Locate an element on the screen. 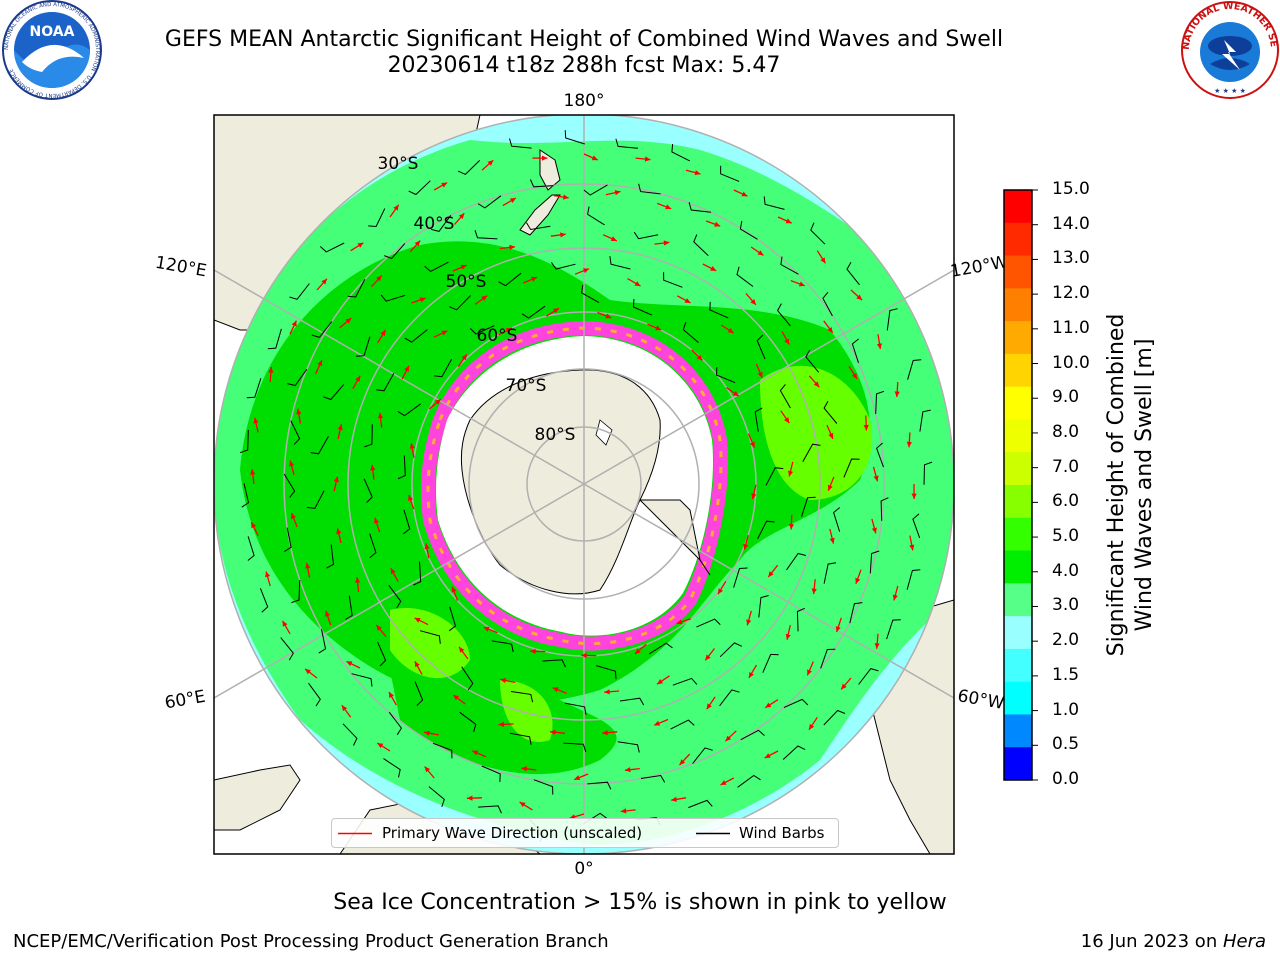 Image resolution: width=1280 pixels, height=960 pixels. colorbar-tick-label: 0.5 is located at coordinates (1066, 744).